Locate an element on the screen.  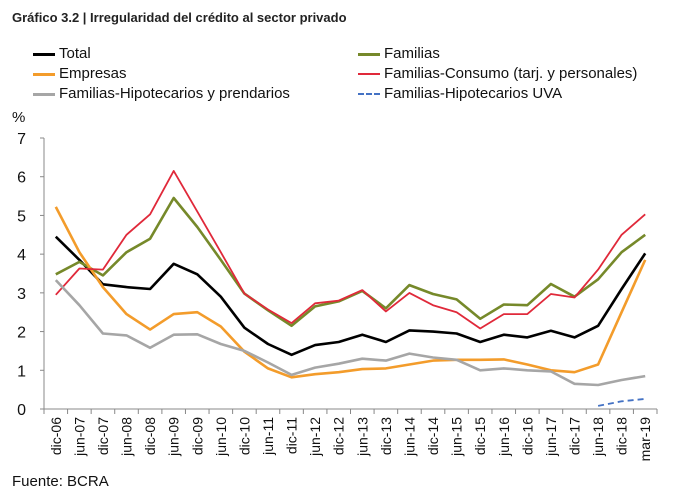
legend-label: Familias is located at coordinates (412, 53).